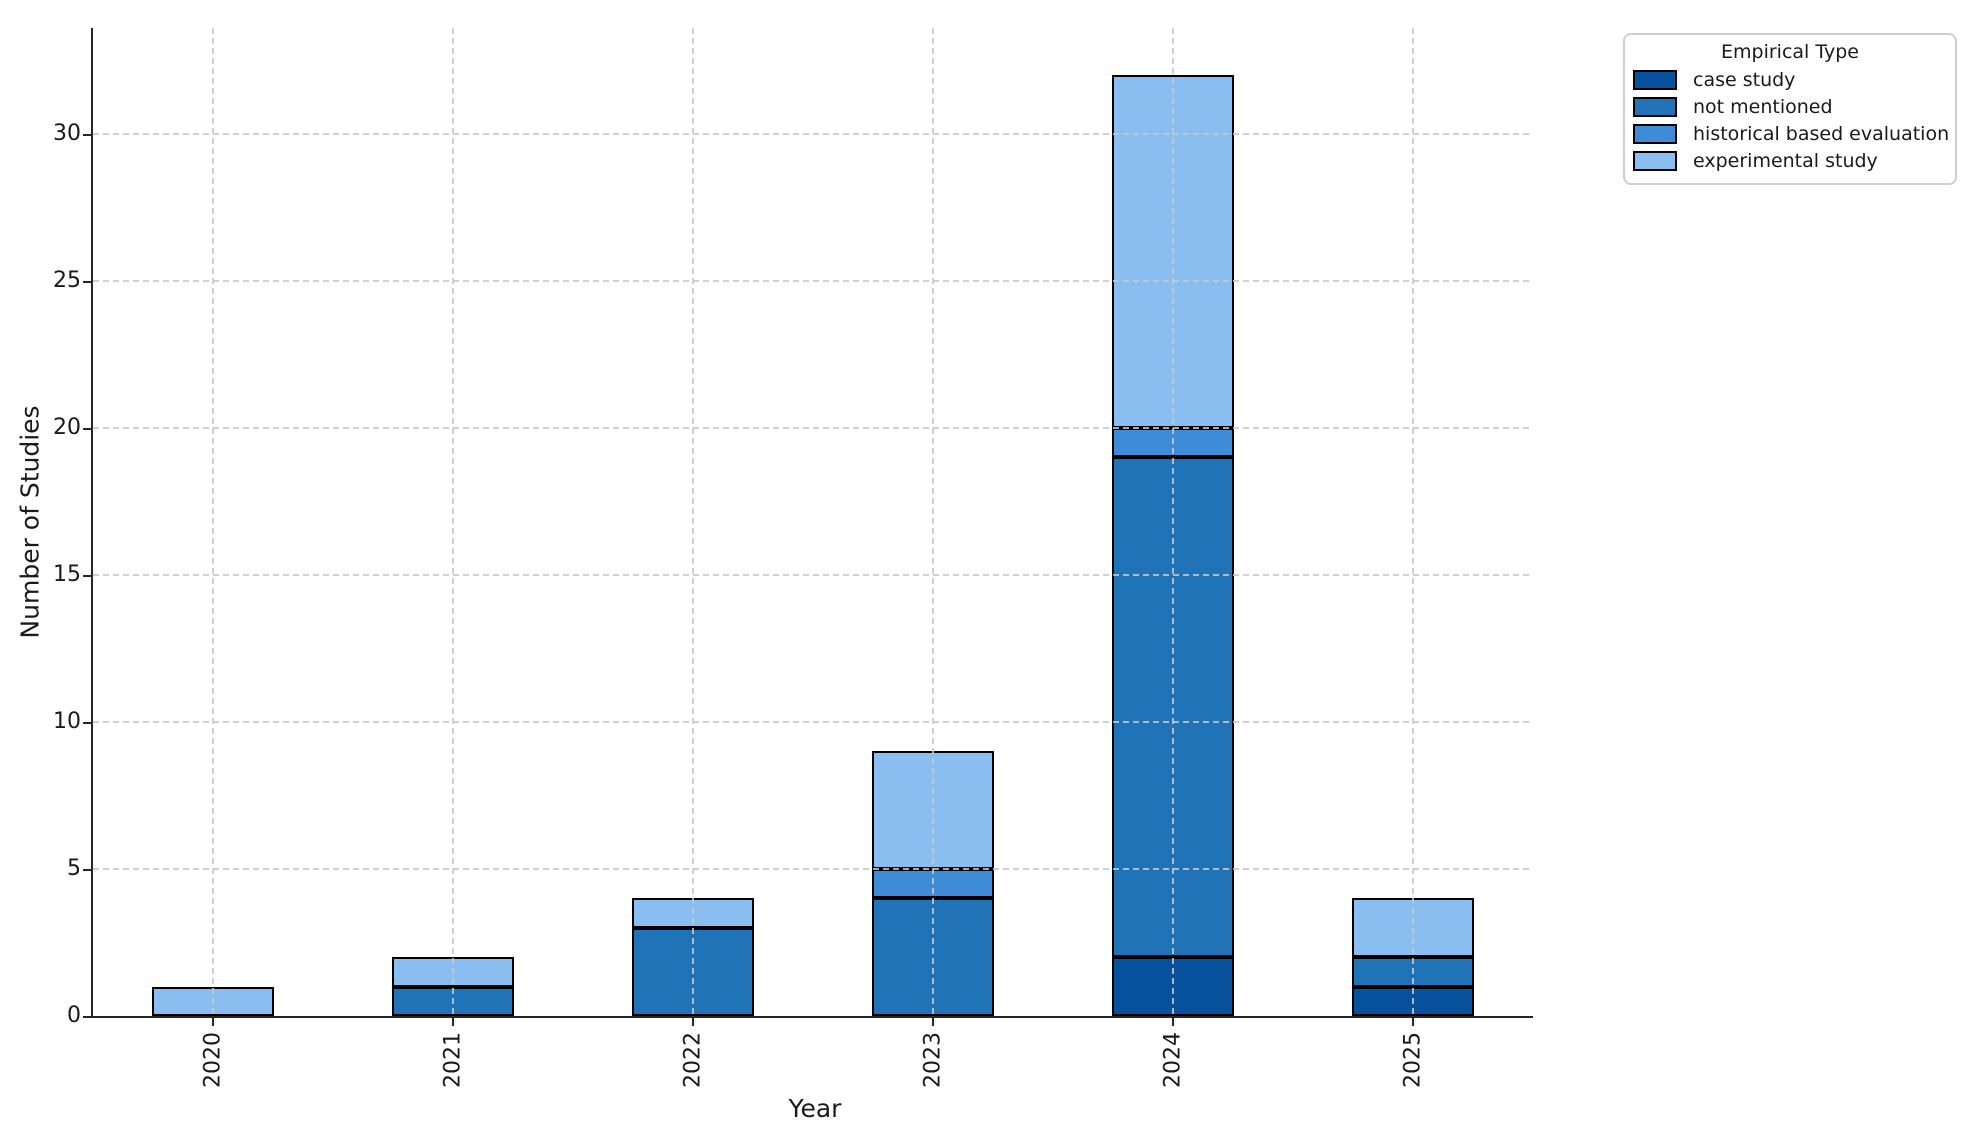 This screenshot has width=1980, height=1138. I want to click on x-tick-label: 2024, so click(1173, 1060).